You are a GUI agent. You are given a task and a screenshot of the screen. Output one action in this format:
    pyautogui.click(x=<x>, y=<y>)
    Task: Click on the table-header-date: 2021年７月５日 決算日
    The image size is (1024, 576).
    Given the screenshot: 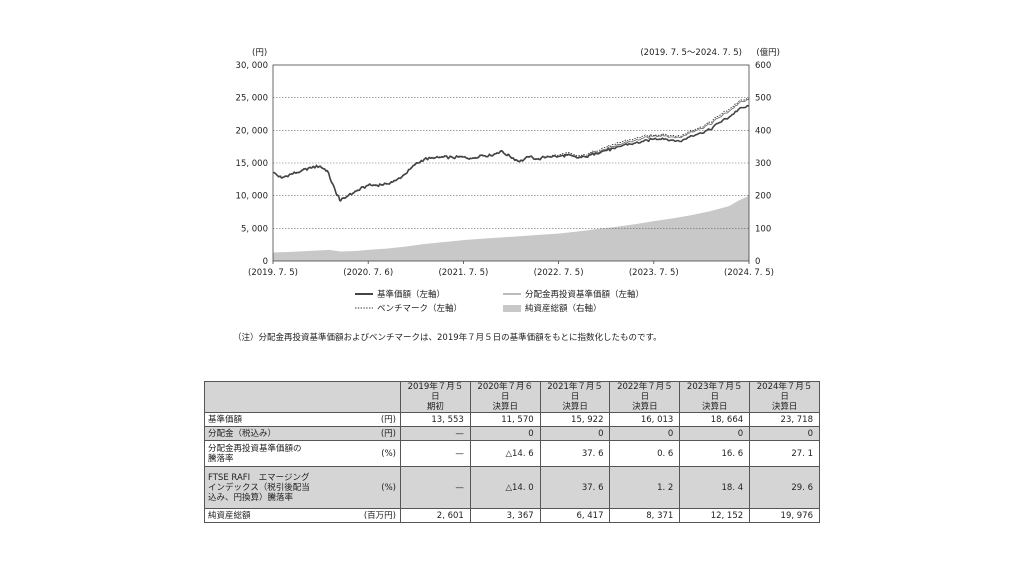 What is the action you would take?
    pyautogui.click(x=575, y=397)
    